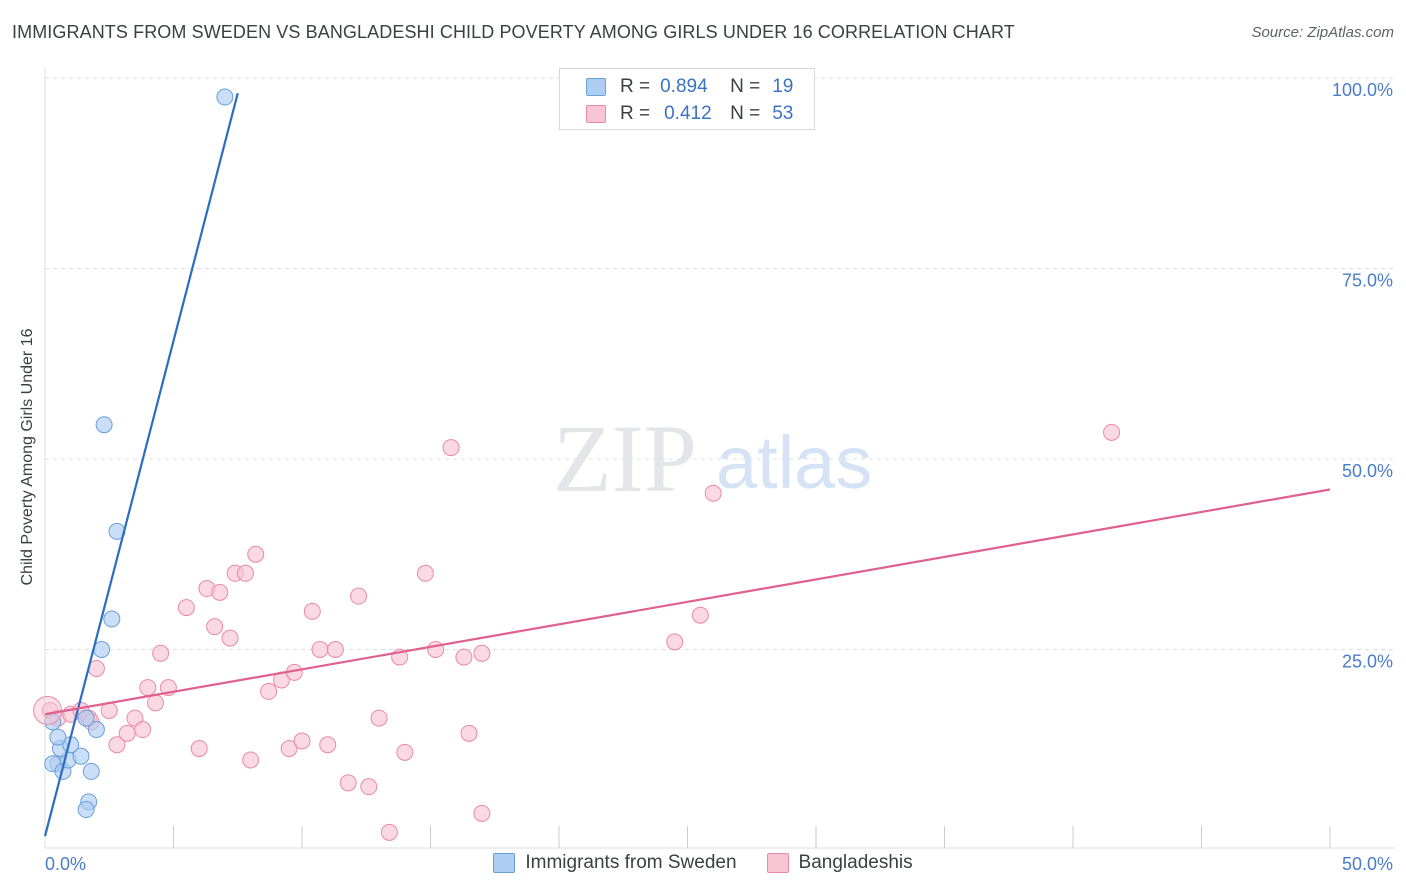  Describe the element at coordinates (631, 862) in the screenshot. I see `legend-sweden-label: Immigrants from Sweden` at that location.